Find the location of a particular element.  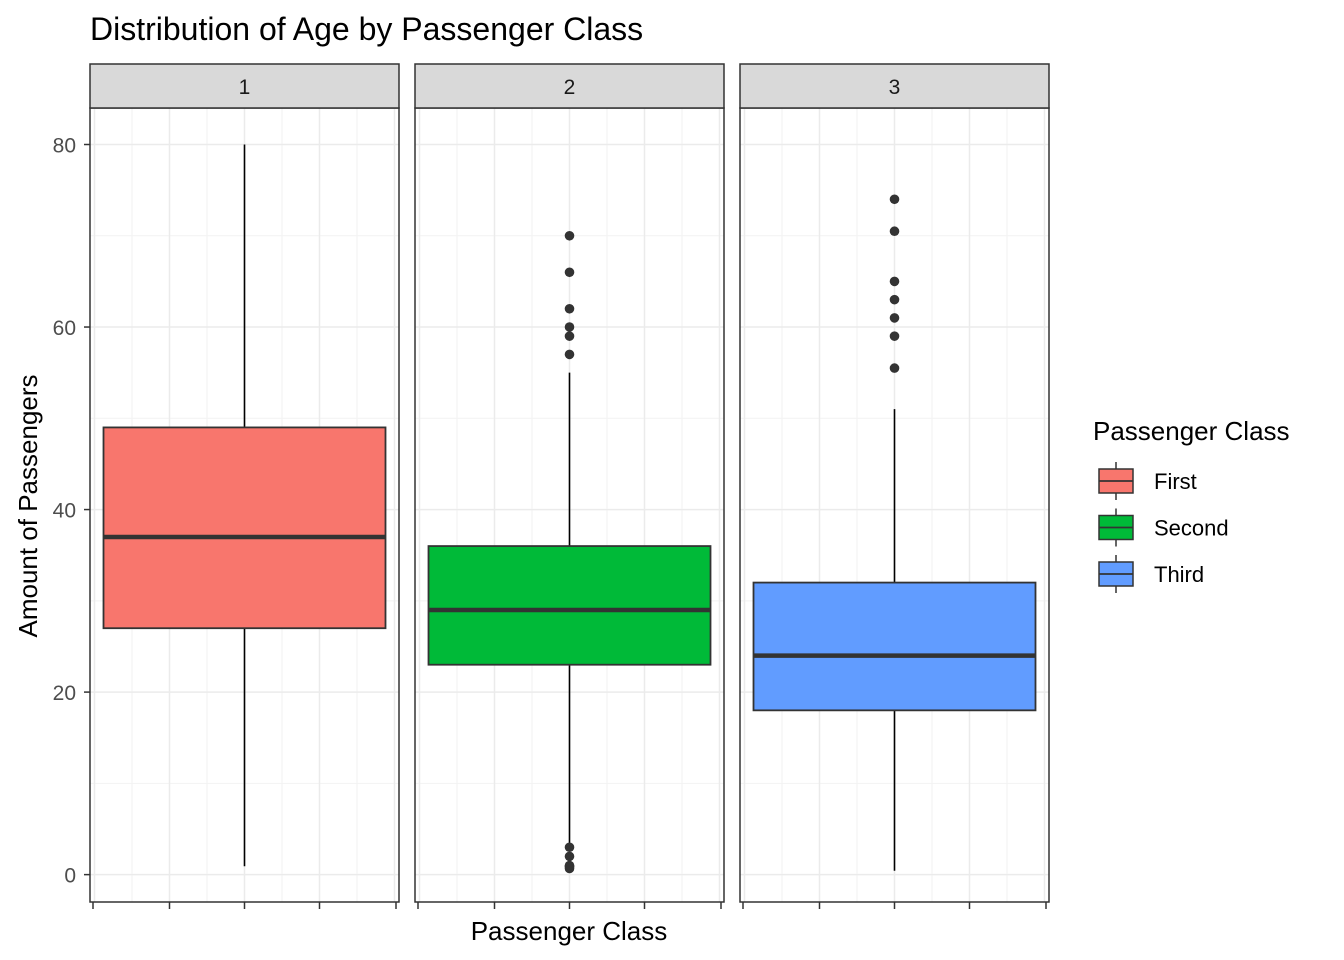

y-axis-title: Amount of Passengers is located at coordinates (28, 505).